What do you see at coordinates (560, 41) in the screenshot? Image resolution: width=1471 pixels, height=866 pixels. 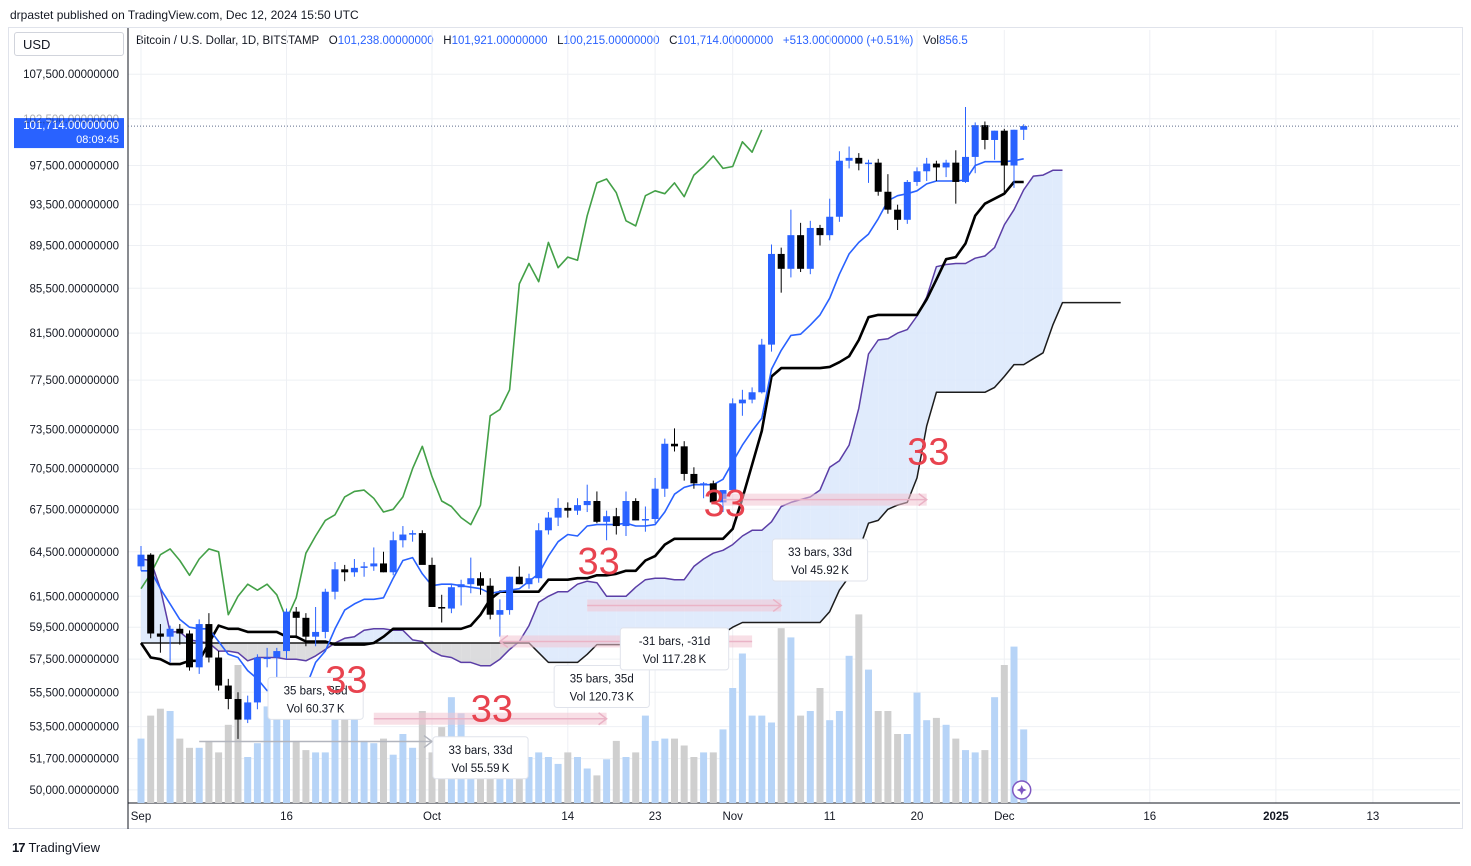 I see `low-label: L` at bounding box center [560, 41].